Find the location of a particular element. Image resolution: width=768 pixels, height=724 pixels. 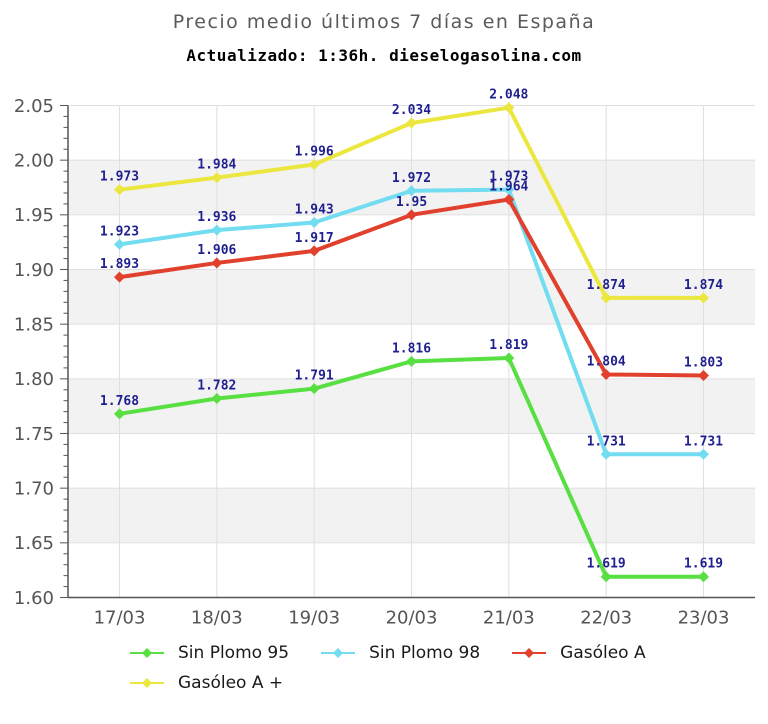

legend-label: Sin Plomo 95 is located at coordinates (234, 653).